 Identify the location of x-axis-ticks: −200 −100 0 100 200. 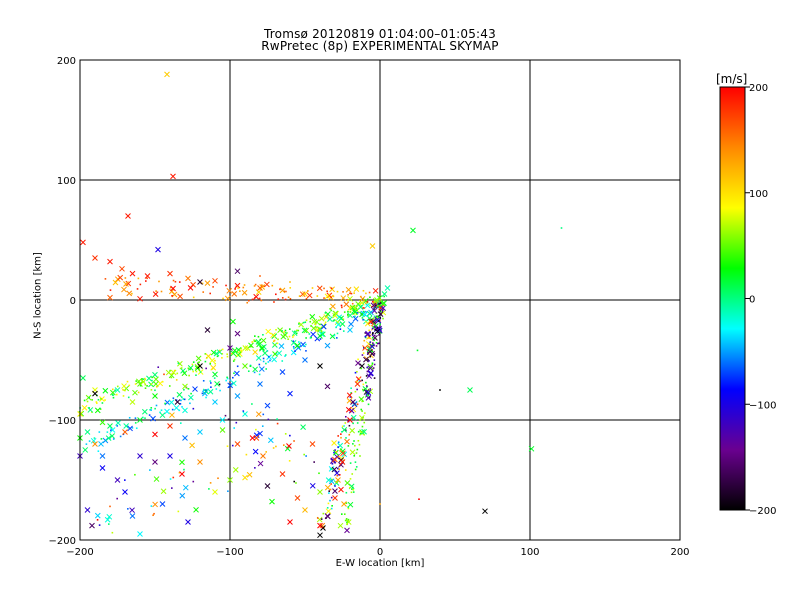
(377, 552).